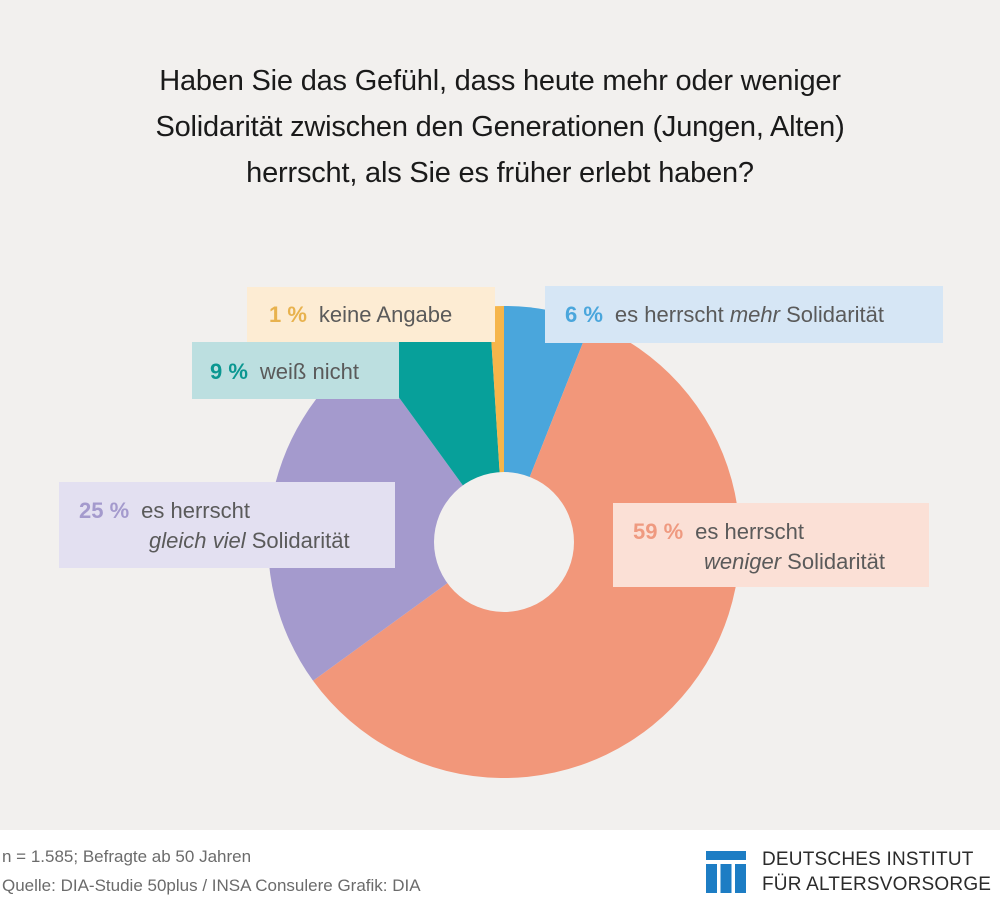 This screenshot has width=1000, height=904. I want to click on text-mehr-pre: es herrscht, so click(672, 314).